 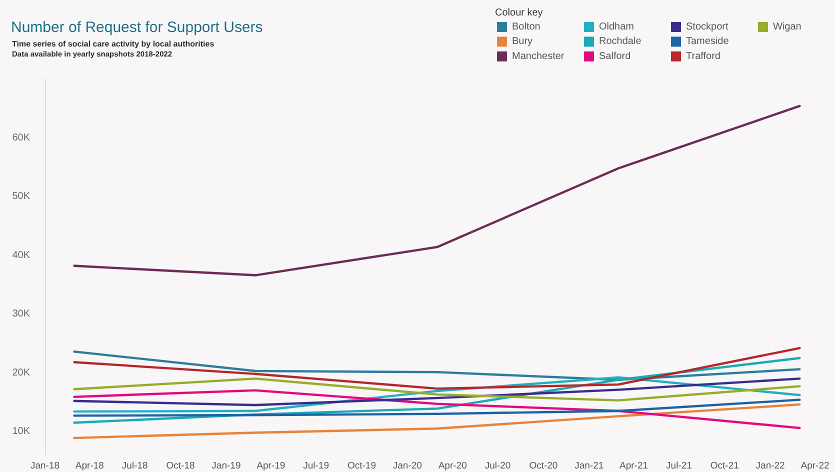 I want to click on x-tick-label: Oct-18, so click(x=180, y=466).